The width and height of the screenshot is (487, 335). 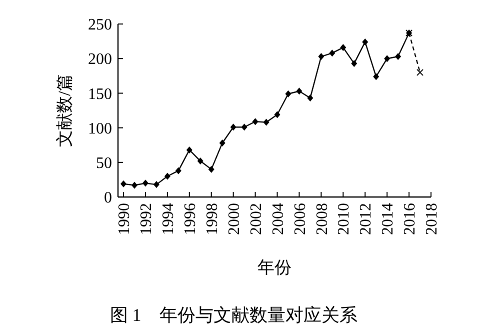 What do you see at coordinates (300, 219) in the screenshot?
I see `x-tick-label: 2006` at bounding box center [300, 219].